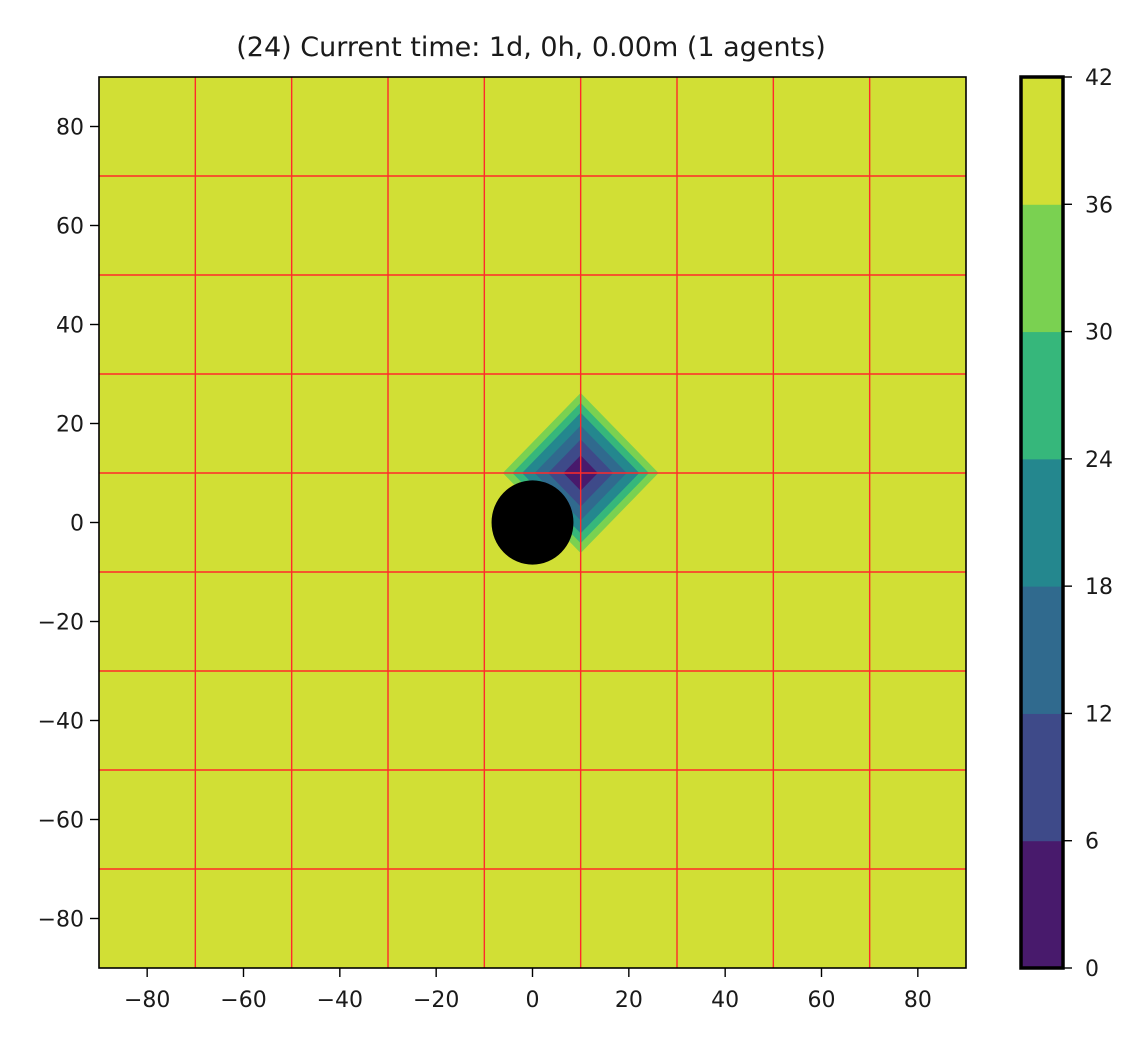  What do you see at coordinates (1099, 460) in the screenshot?
I see `colorbar-tick-label-4: 24` at bounding box center [1099, 460].